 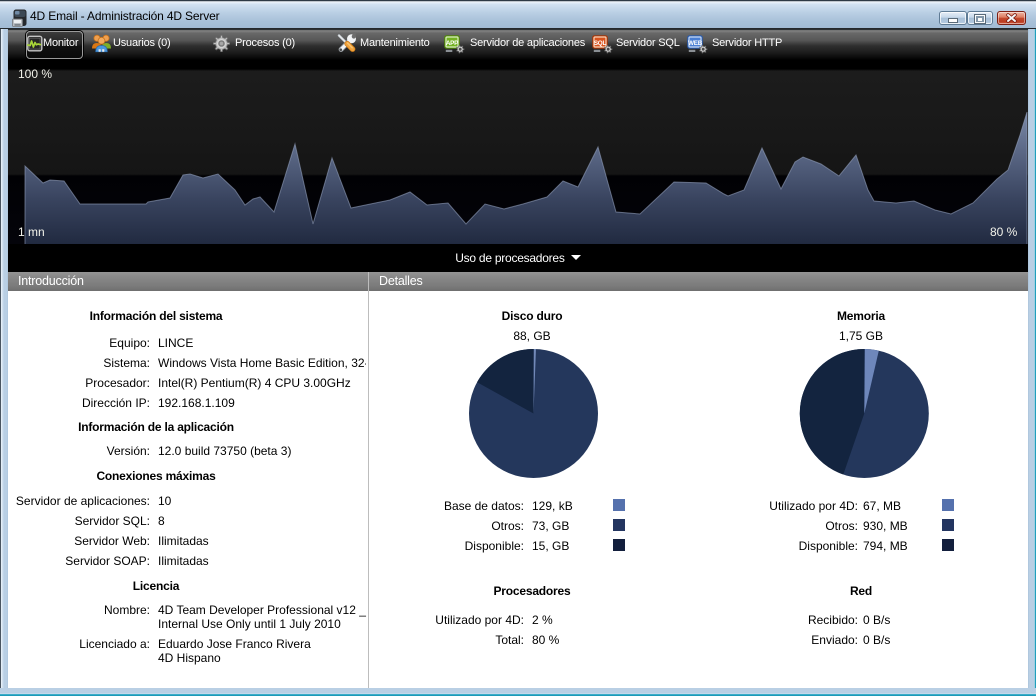 What do you see at coordinates (452, 43) in the screenshot?
I see `svg-text: APP` at bounding box center [452, 43].